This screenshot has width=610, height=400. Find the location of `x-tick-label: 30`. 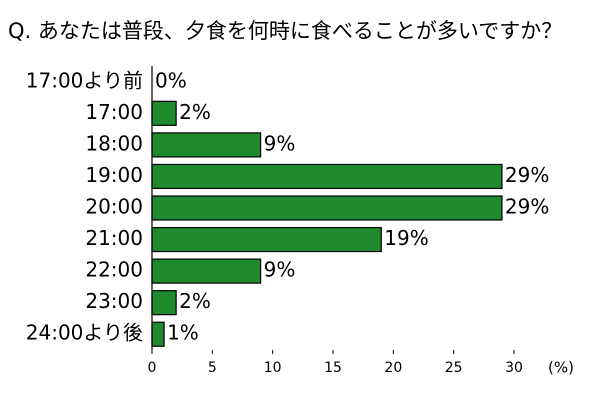

x-tick-label: 30 is located at coordinates (514, 368).